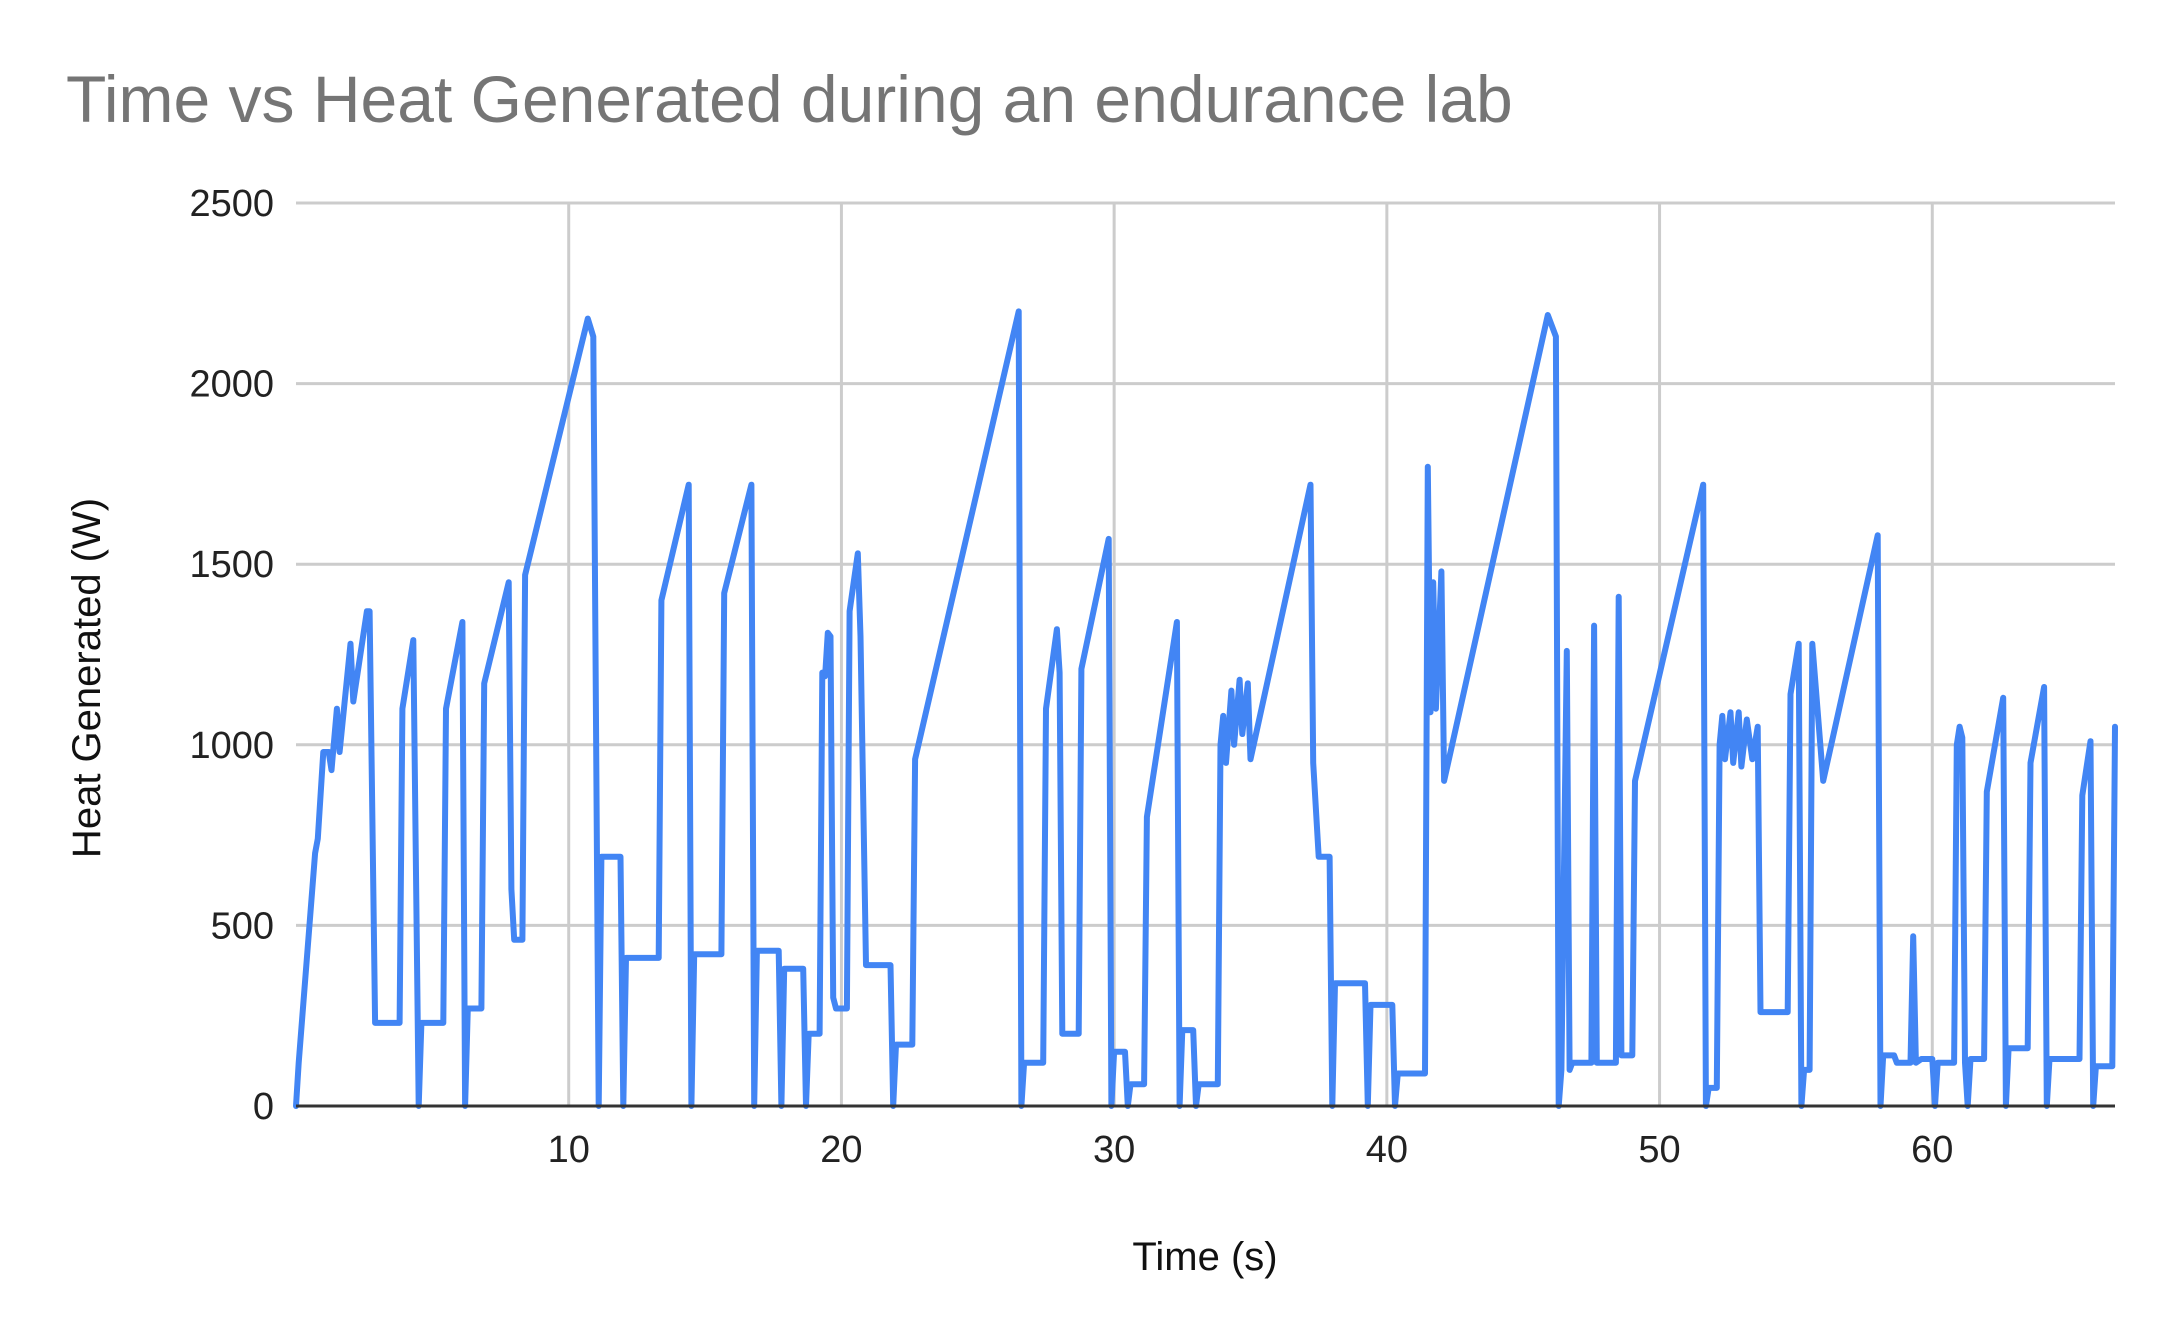  What do you see at coordinates (841, 1150) in the screenshot?
I see `x-tick-label: 20` at bounding box center [841, 1150].